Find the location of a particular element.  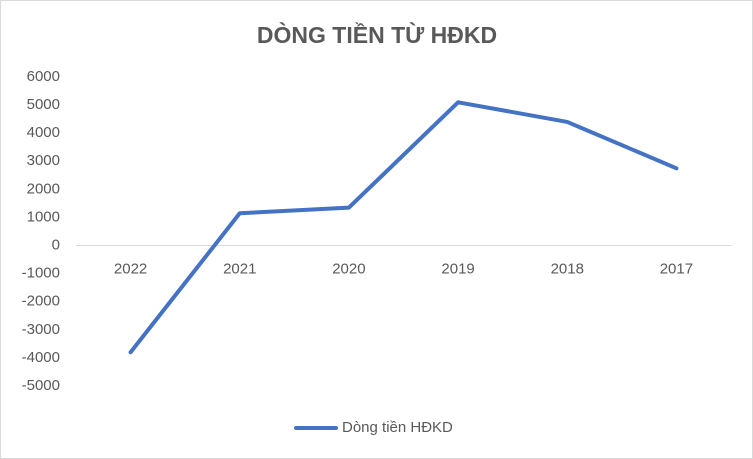

y-tick-label: -1000 is located at coordinates (41, 273).